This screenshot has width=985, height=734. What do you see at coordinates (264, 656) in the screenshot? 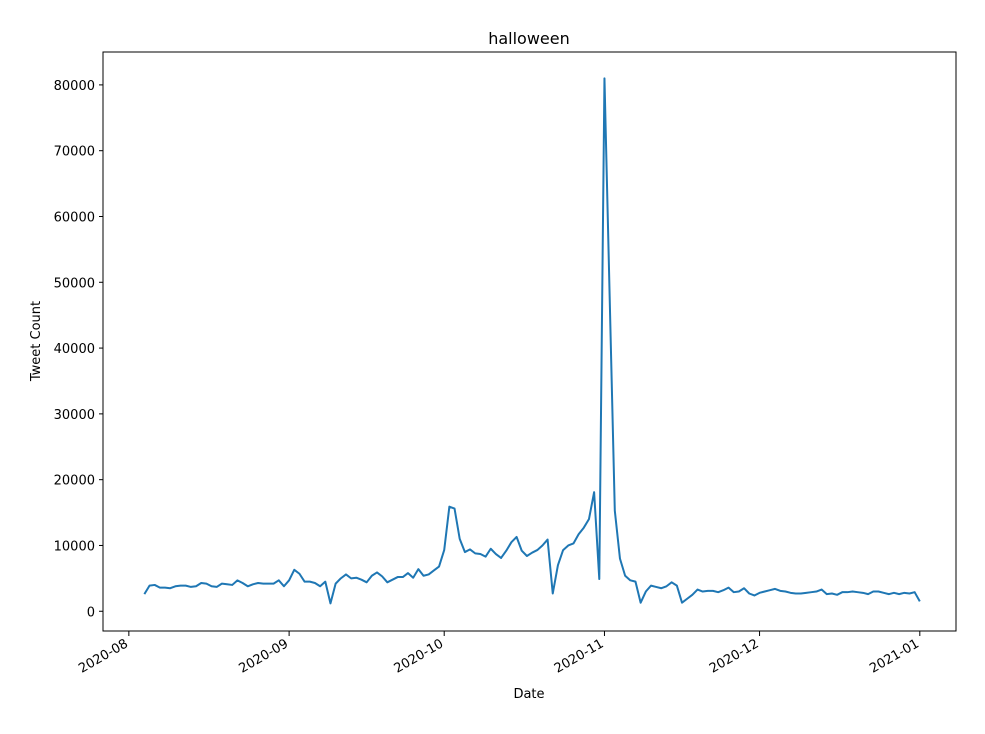
I see `x-tick-label: 2020-09` at bounding box center [264, 656].